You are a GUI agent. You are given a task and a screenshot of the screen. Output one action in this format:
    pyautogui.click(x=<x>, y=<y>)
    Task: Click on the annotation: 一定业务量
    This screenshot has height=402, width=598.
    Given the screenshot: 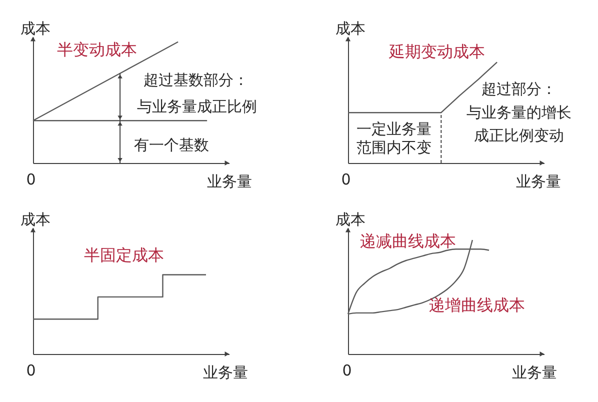 What is the action you would take?
    pyautogui.click(x=394, y=129)
    